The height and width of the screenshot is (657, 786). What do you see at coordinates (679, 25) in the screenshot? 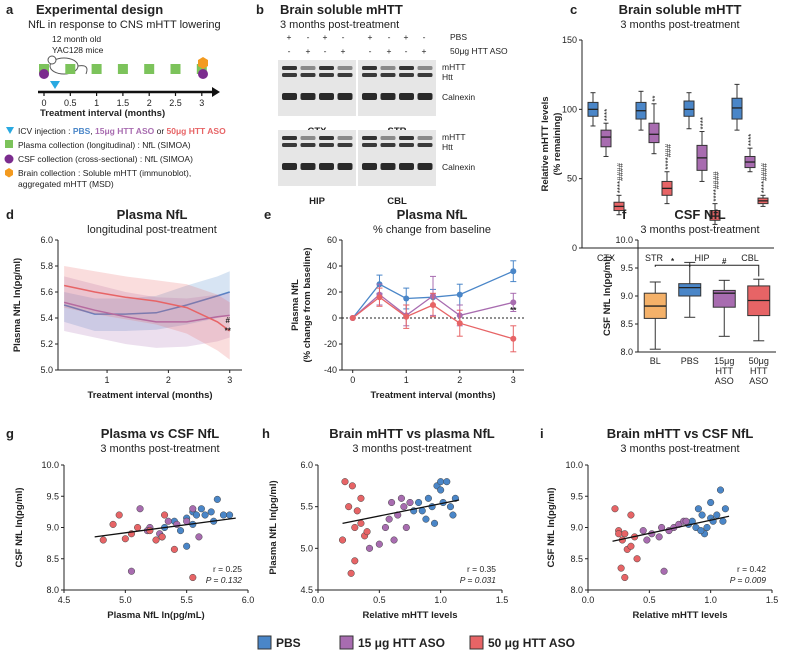
I see `chart-subtitle: 3 months post-treatment` at bounding box center [679, 25].